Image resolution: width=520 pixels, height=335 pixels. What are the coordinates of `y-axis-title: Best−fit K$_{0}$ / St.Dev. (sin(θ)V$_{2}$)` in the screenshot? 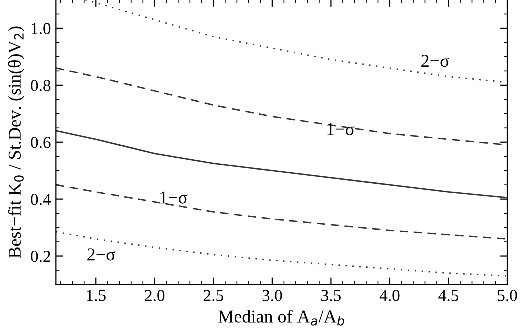 It's located at (16, 142).